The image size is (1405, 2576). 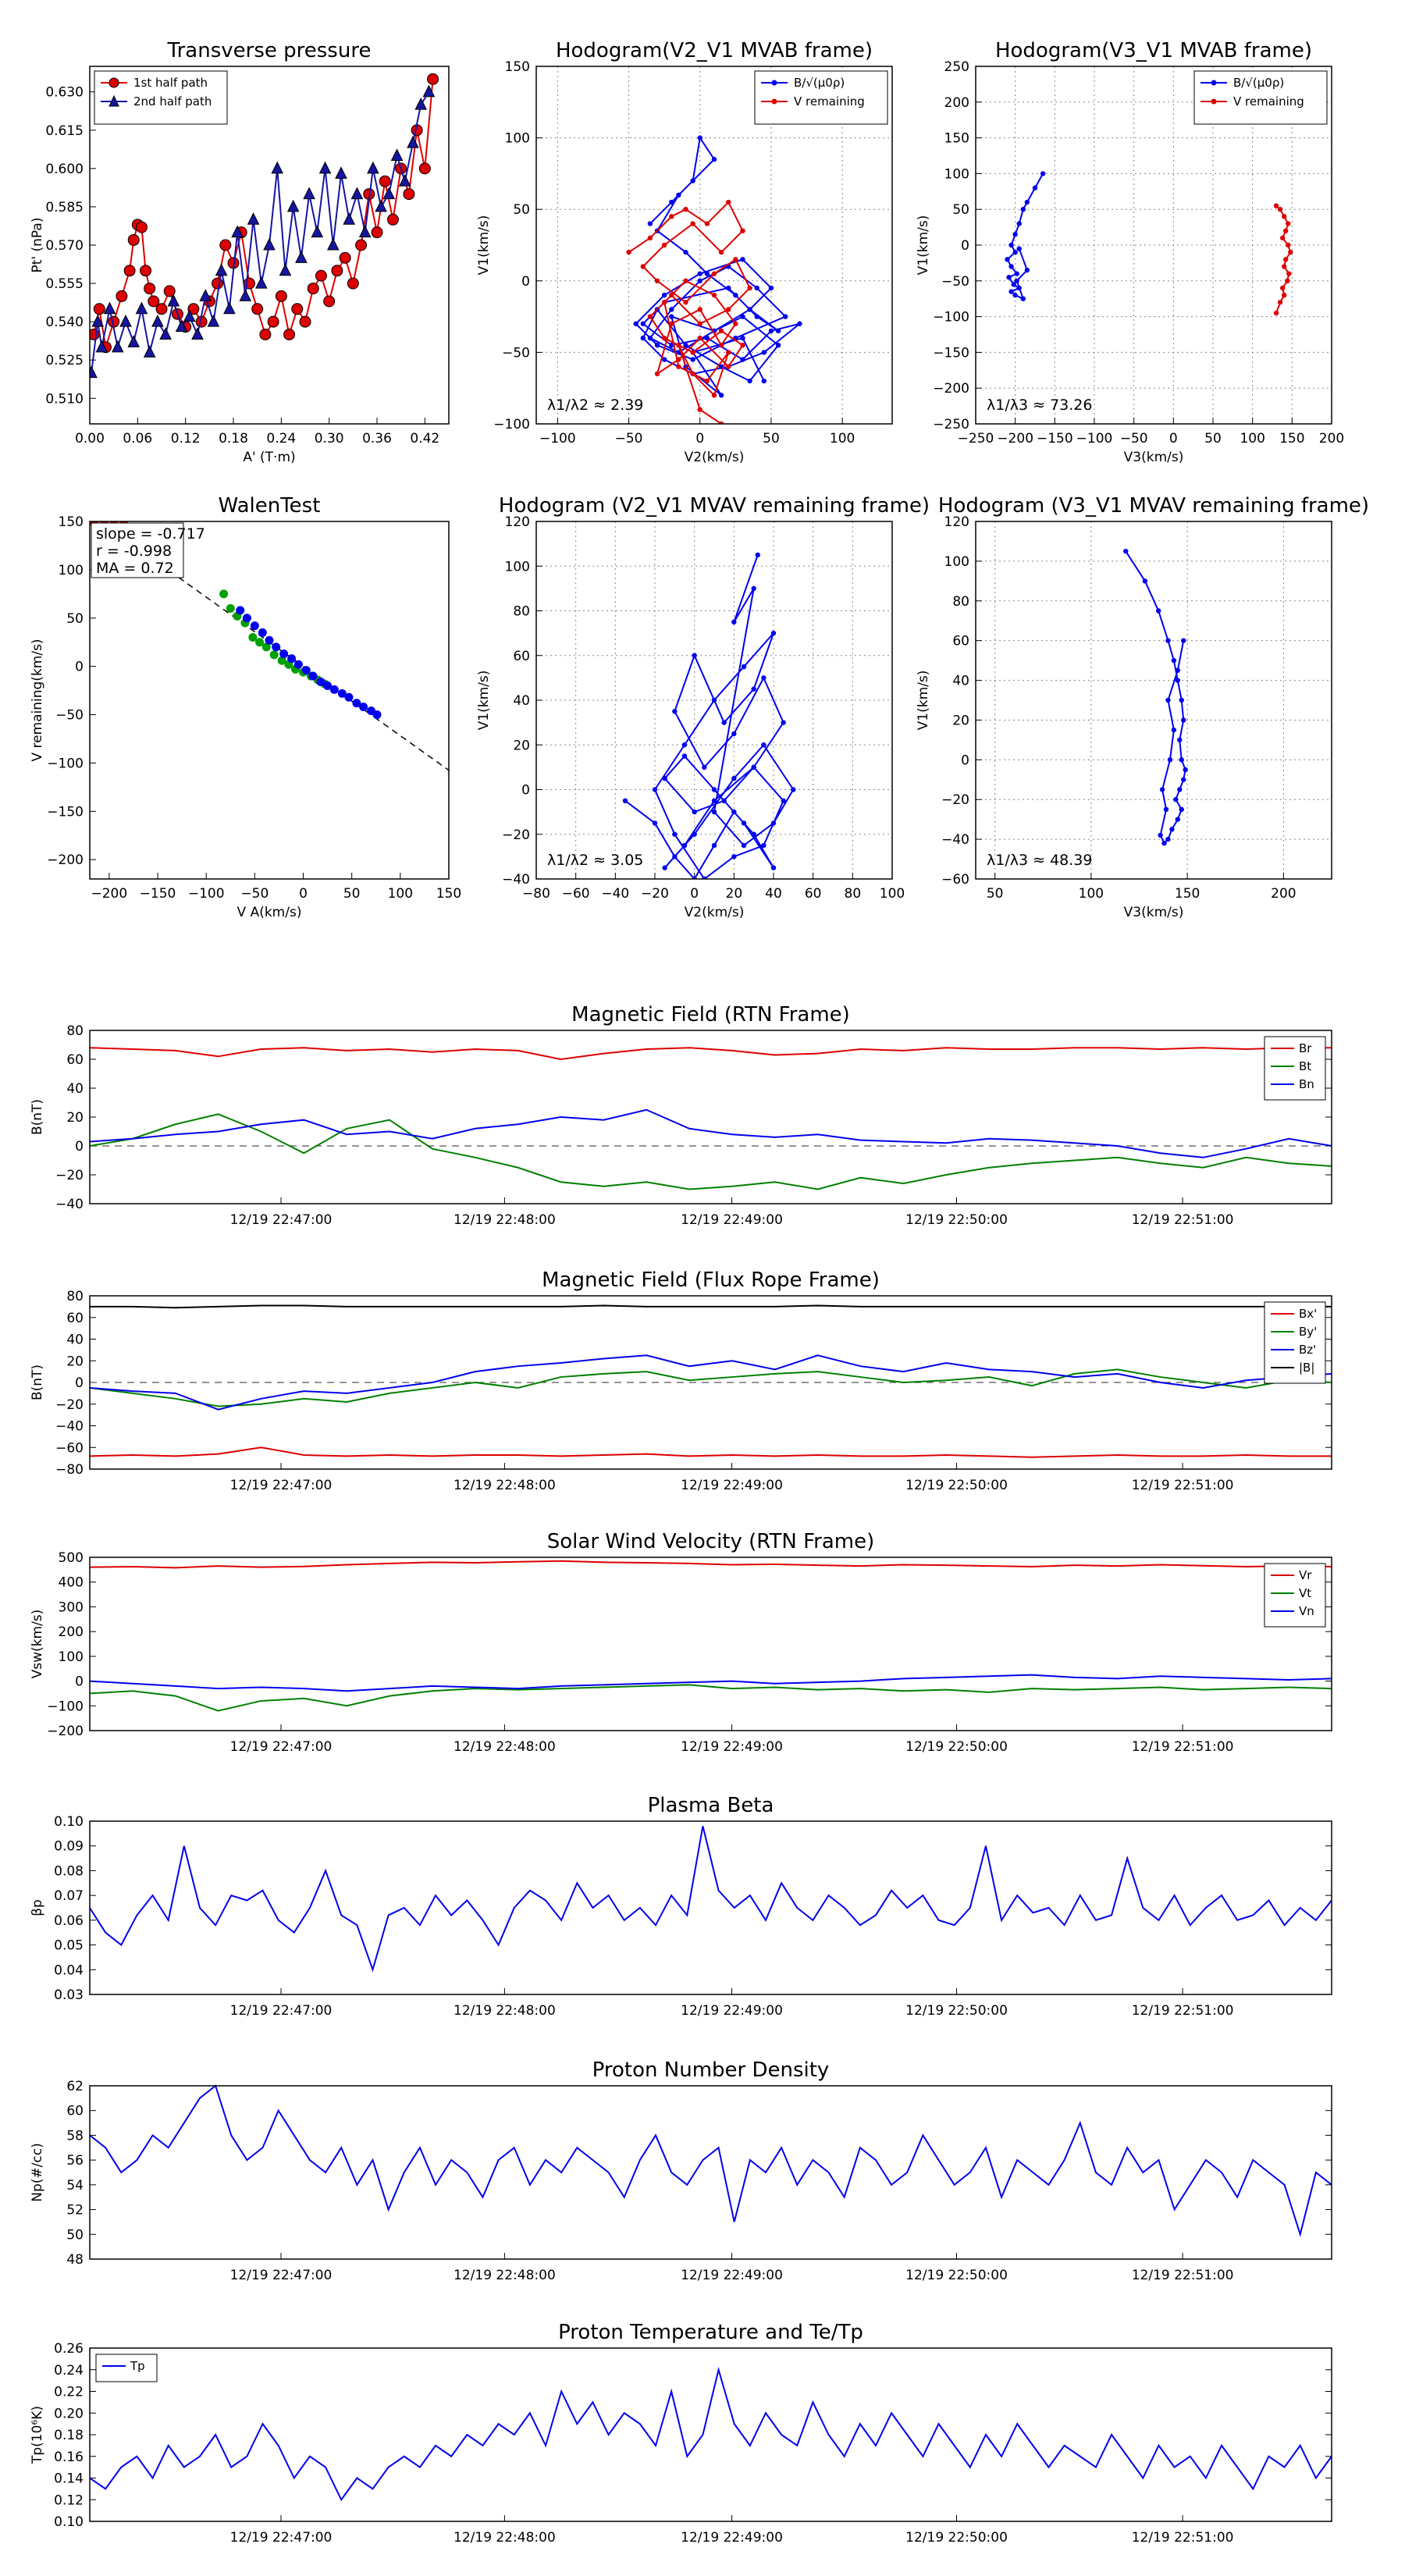 I want to click on series-line-Np, so click(x=711, y=2160).